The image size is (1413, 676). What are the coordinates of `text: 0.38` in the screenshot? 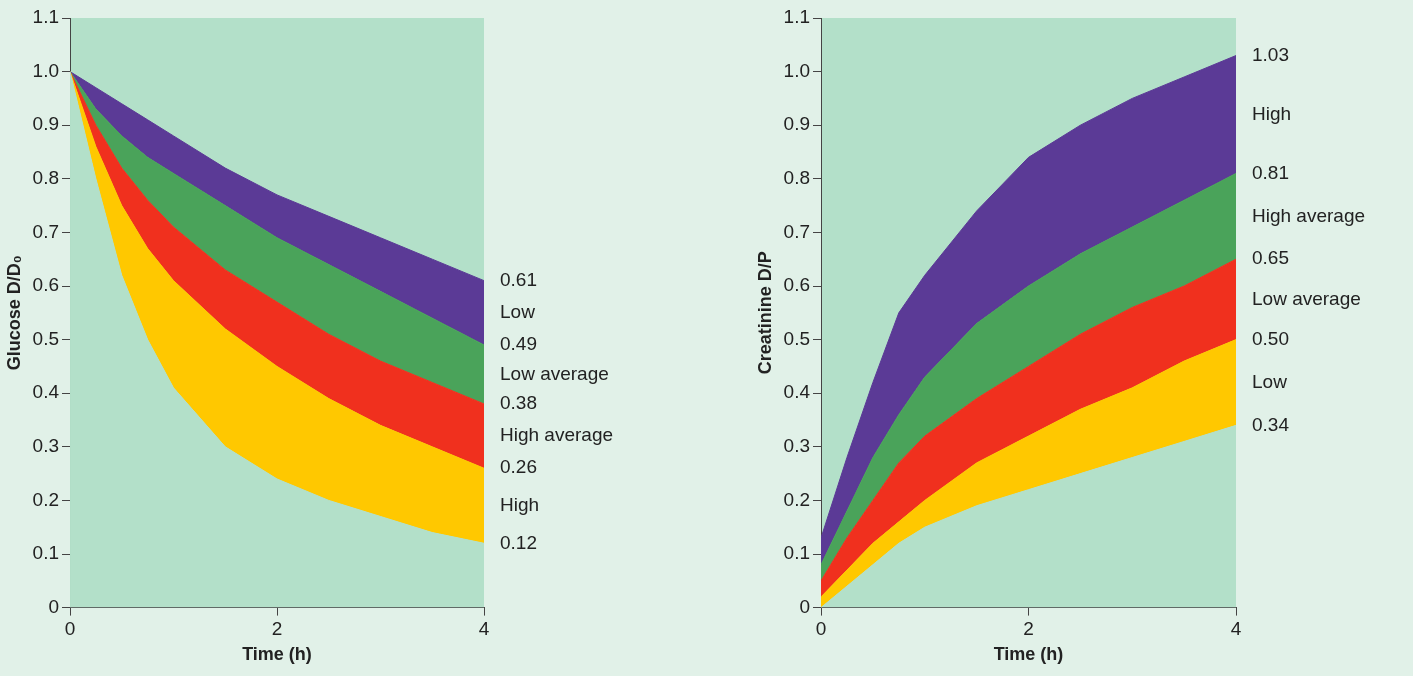 It's located at (518, 403).